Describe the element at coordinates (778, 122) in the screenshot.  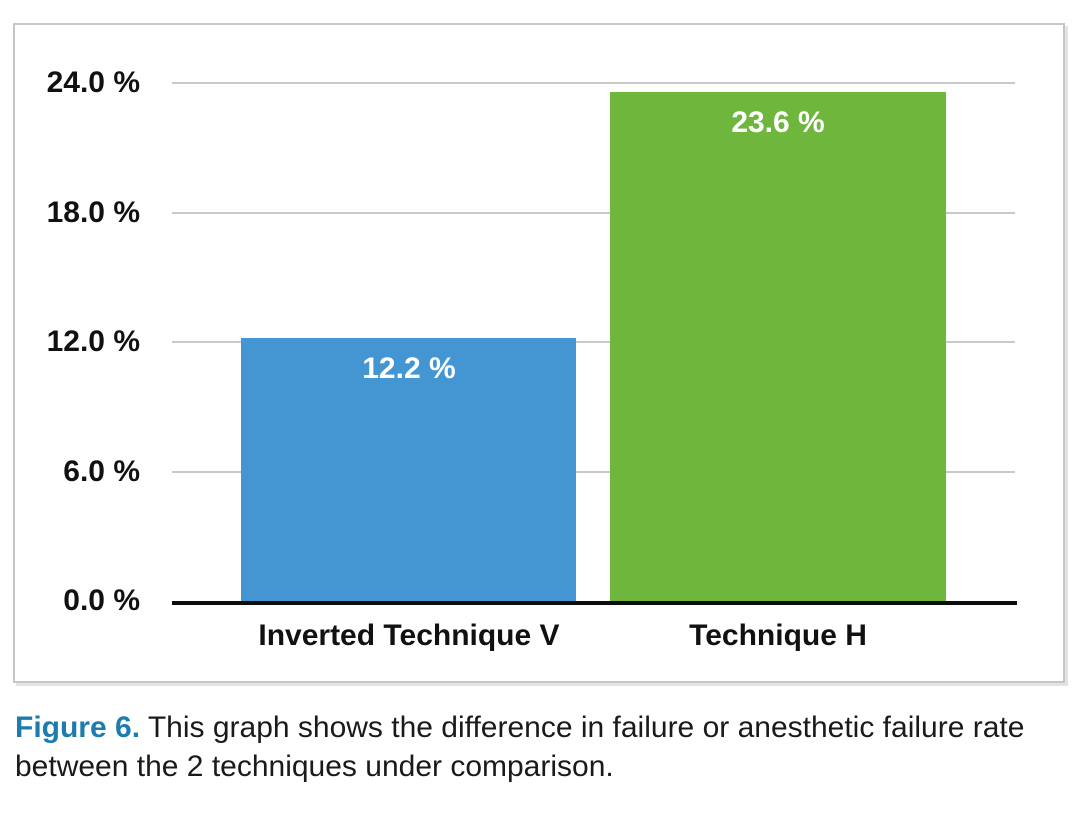
I see `bar-value-label: 23.6 %` at that location.